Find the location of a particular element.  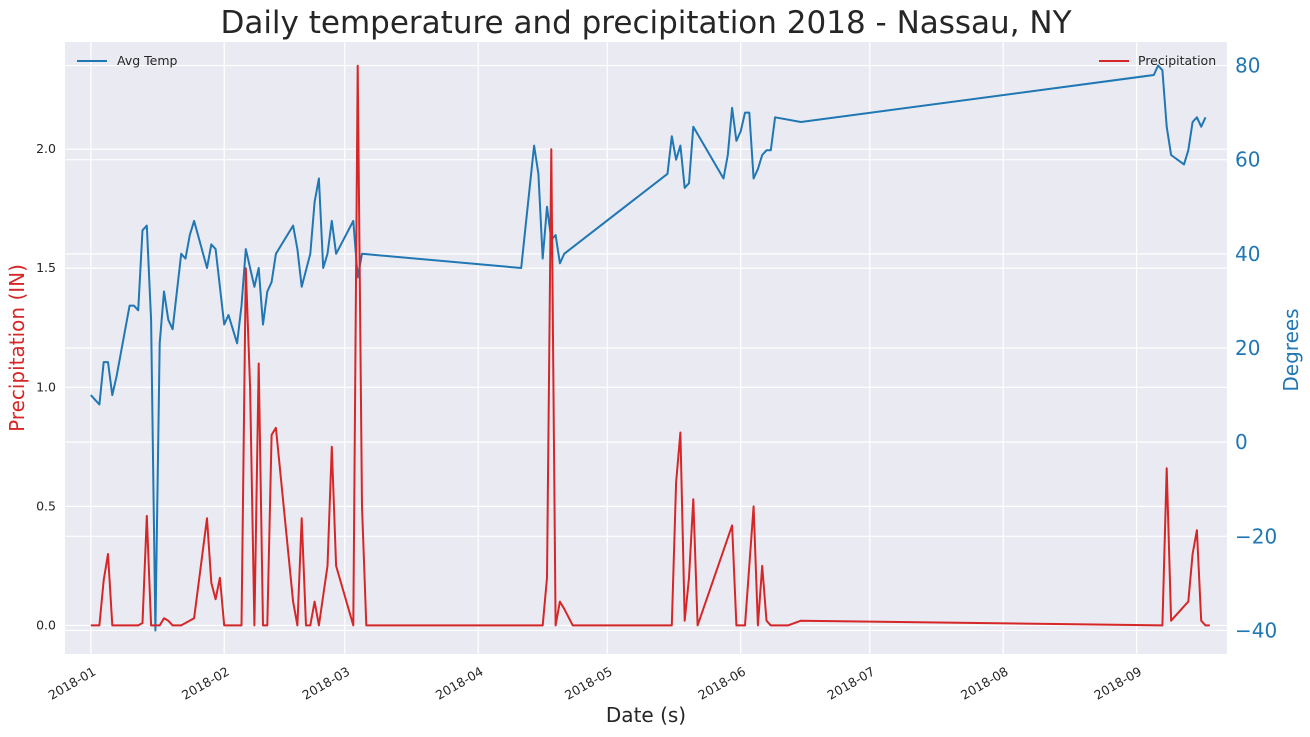

y-tick-label-left: 1.0 is located at coordinates (46, 386).